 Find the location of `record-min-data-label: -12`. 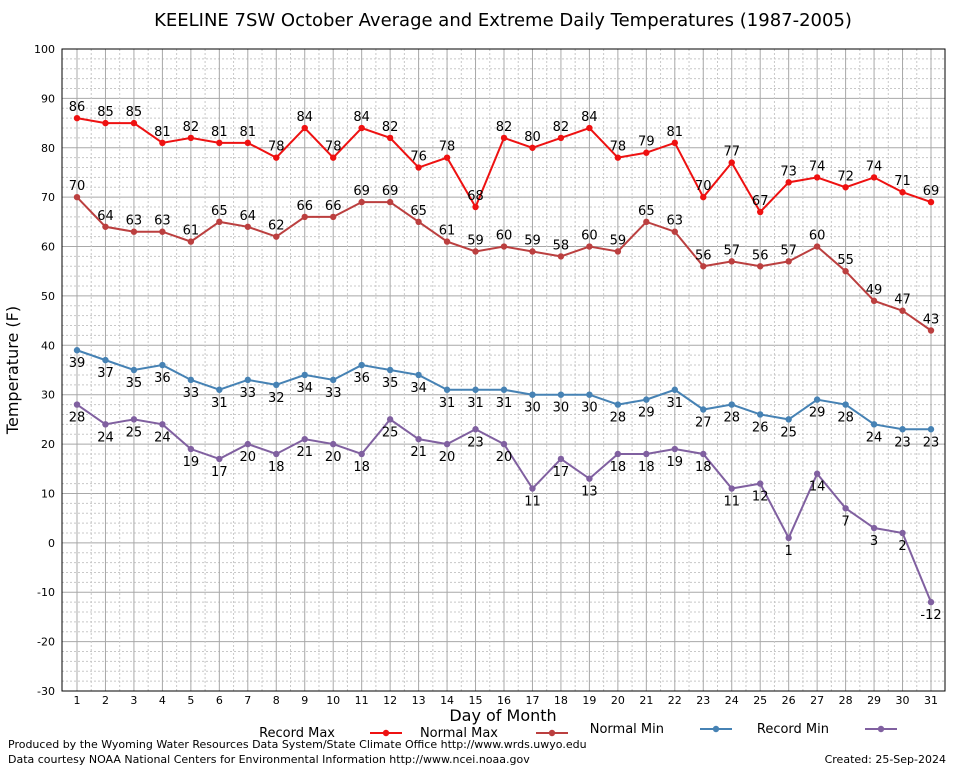

record-min-data-label: -12 is located at coordinates (930, 615).